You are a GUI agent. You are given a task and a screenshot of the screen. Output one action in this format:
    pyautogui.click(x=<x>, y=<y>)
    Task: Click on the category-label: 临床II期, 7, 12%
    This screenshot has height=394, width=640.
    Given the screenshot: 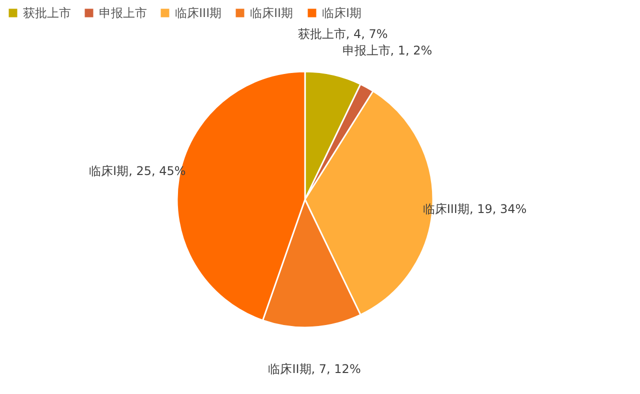 What is the action you would take?
    pyautogui.click(x=314, y=369)
    